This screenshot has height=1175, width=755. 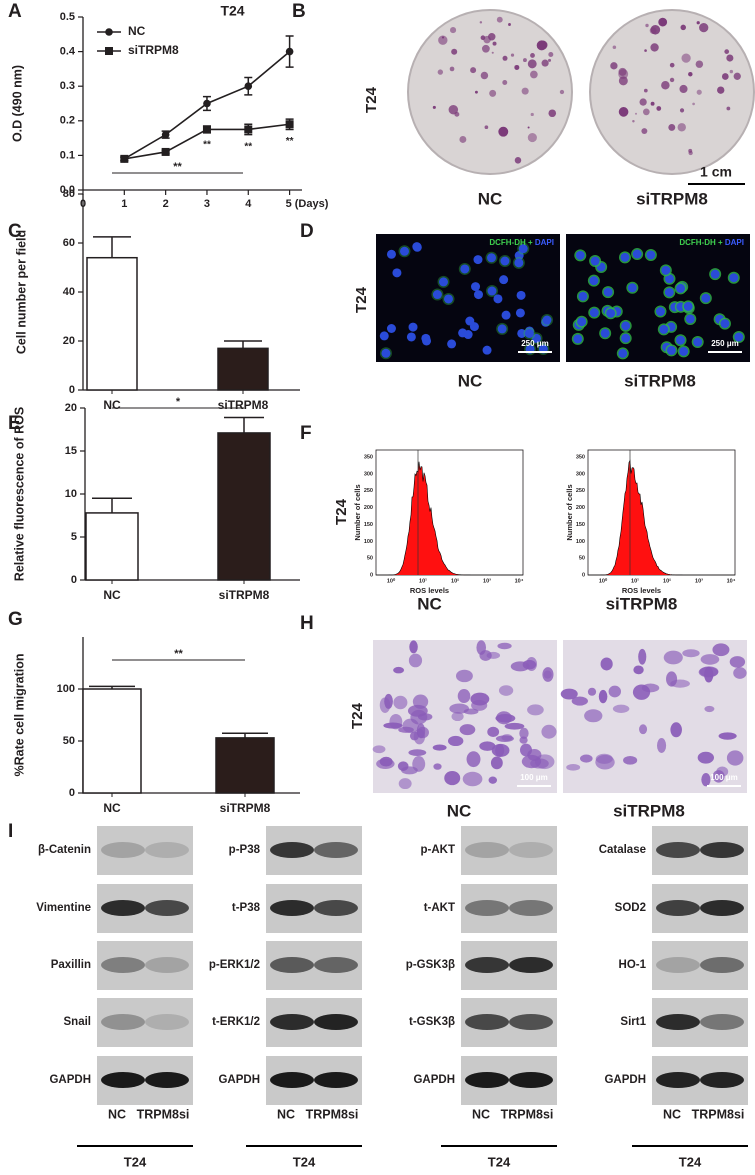 I want to click on protein-label: HO-1, so click(x=633, y=965).